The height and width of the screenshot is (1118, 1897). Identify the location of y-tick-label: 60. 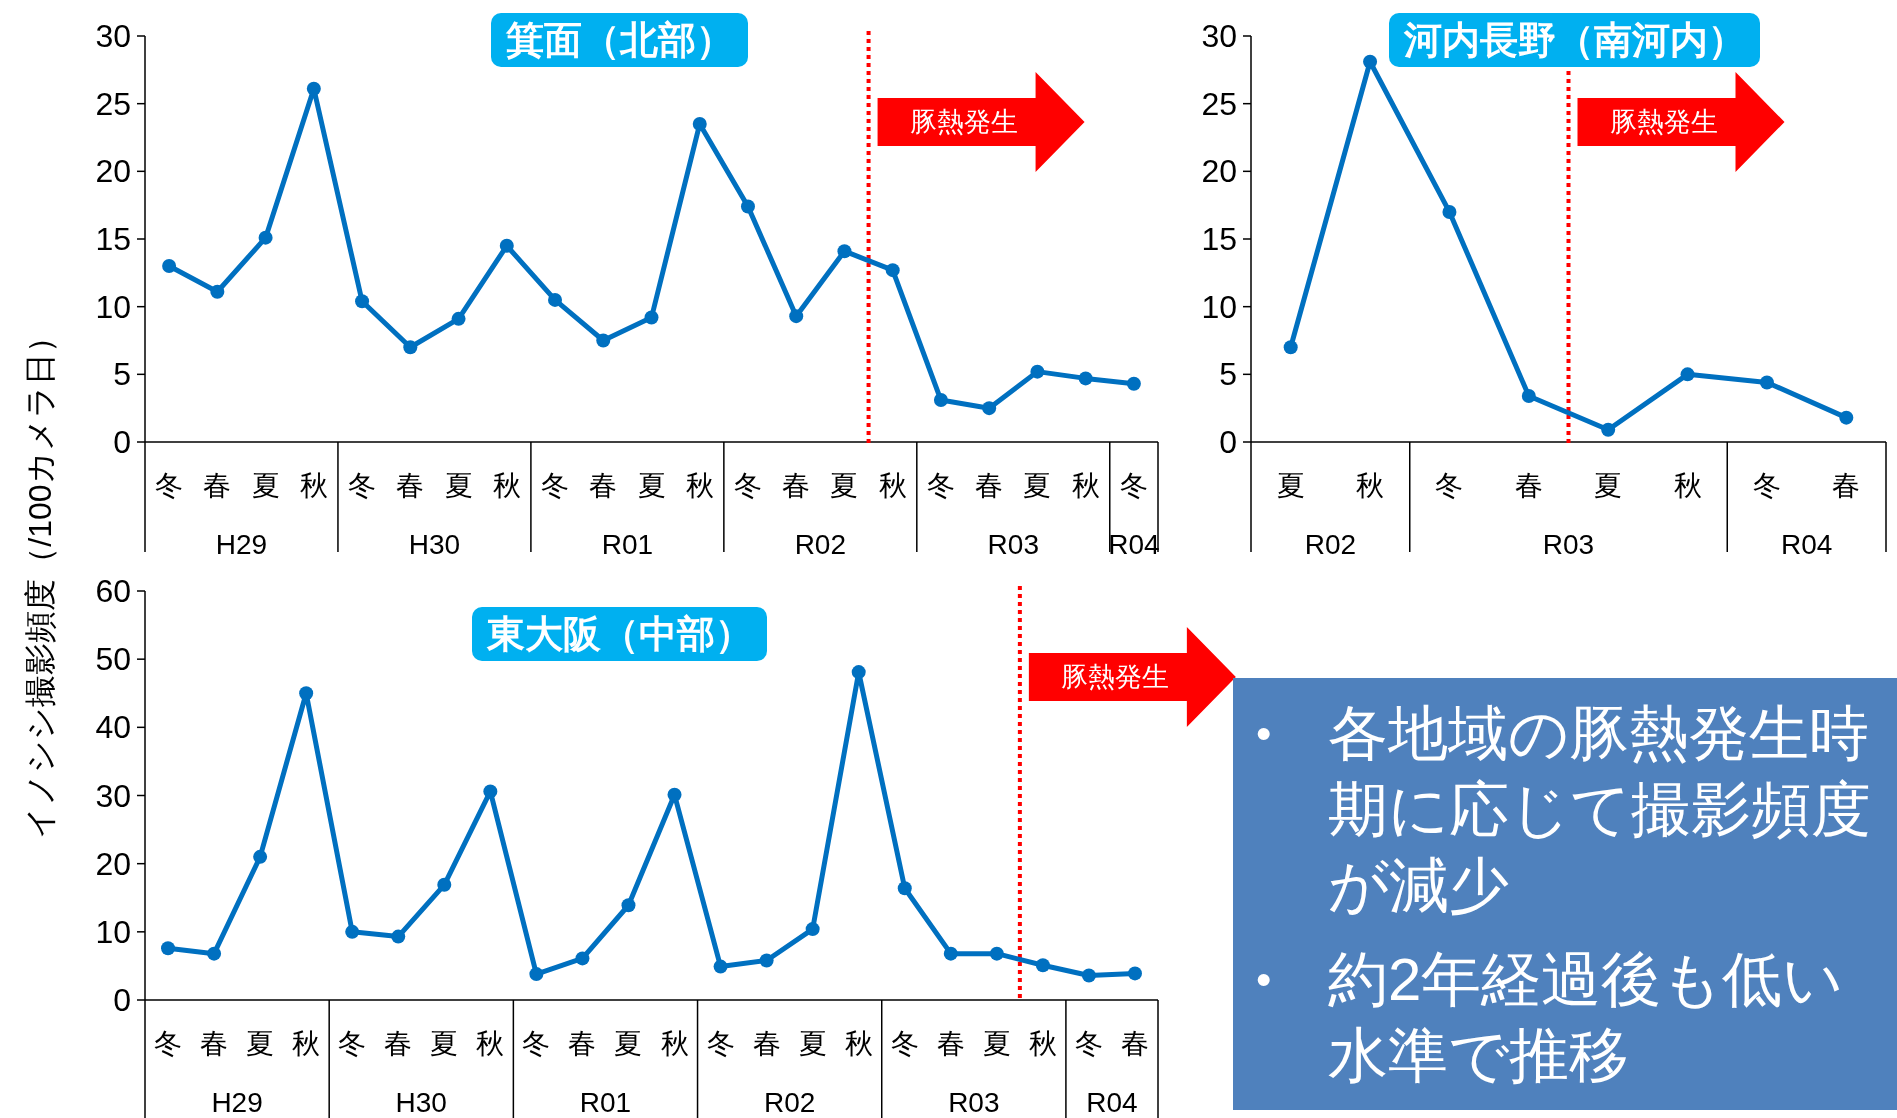
(113, 591).